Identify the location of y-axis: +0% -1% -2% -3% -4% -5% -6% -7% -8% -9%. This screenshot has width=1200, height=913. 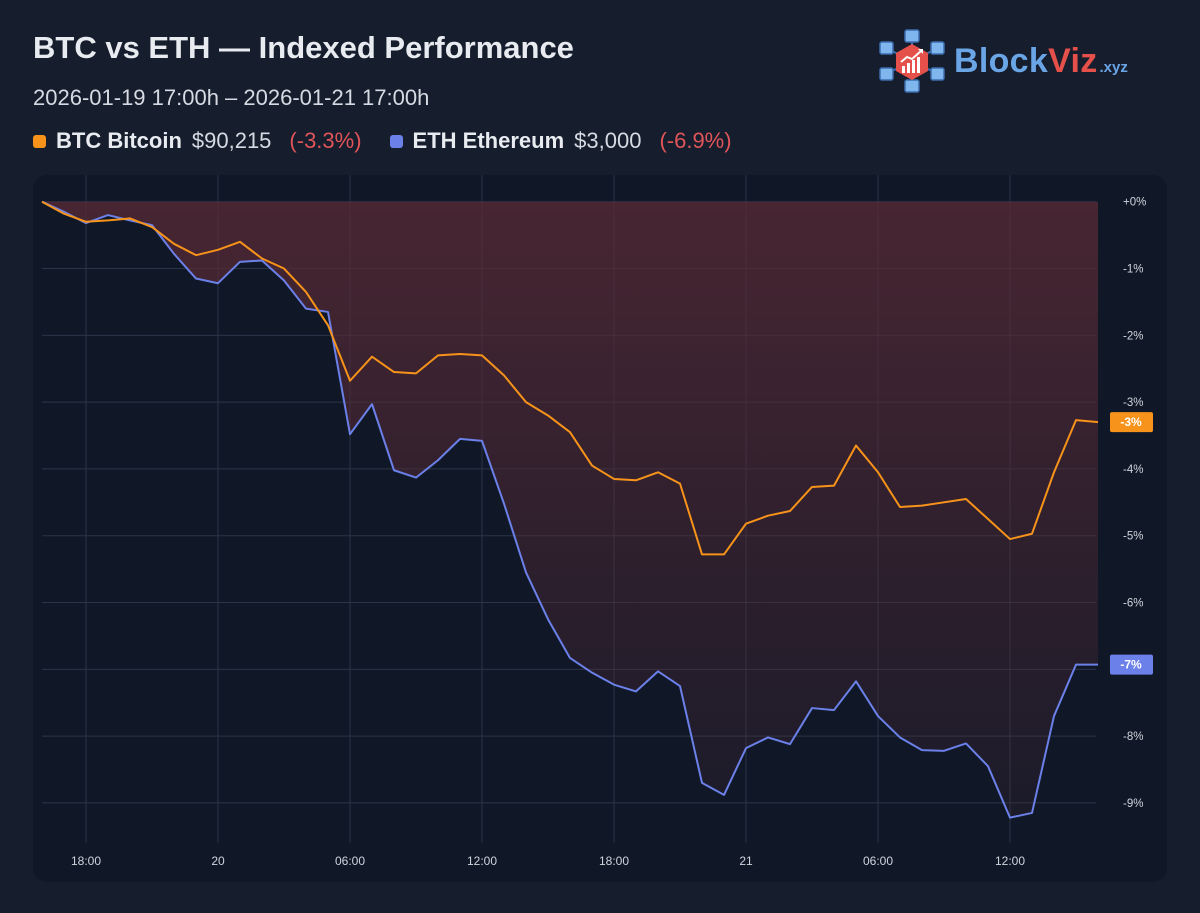
(1134, 503).